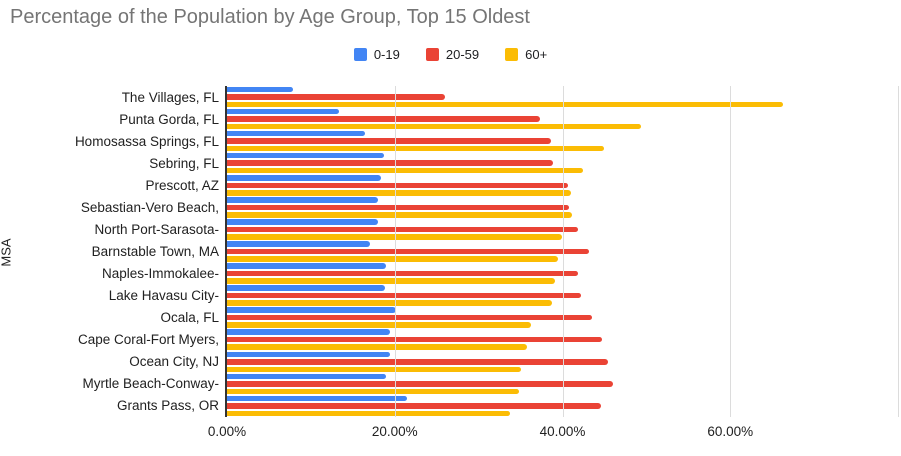 The height and width of the screenshot is (456, 901). What do you see at coordinates (163, 296) in the screenshot?
I see `category-label: Lake Havasu City-` at bounding box center [163, 296].